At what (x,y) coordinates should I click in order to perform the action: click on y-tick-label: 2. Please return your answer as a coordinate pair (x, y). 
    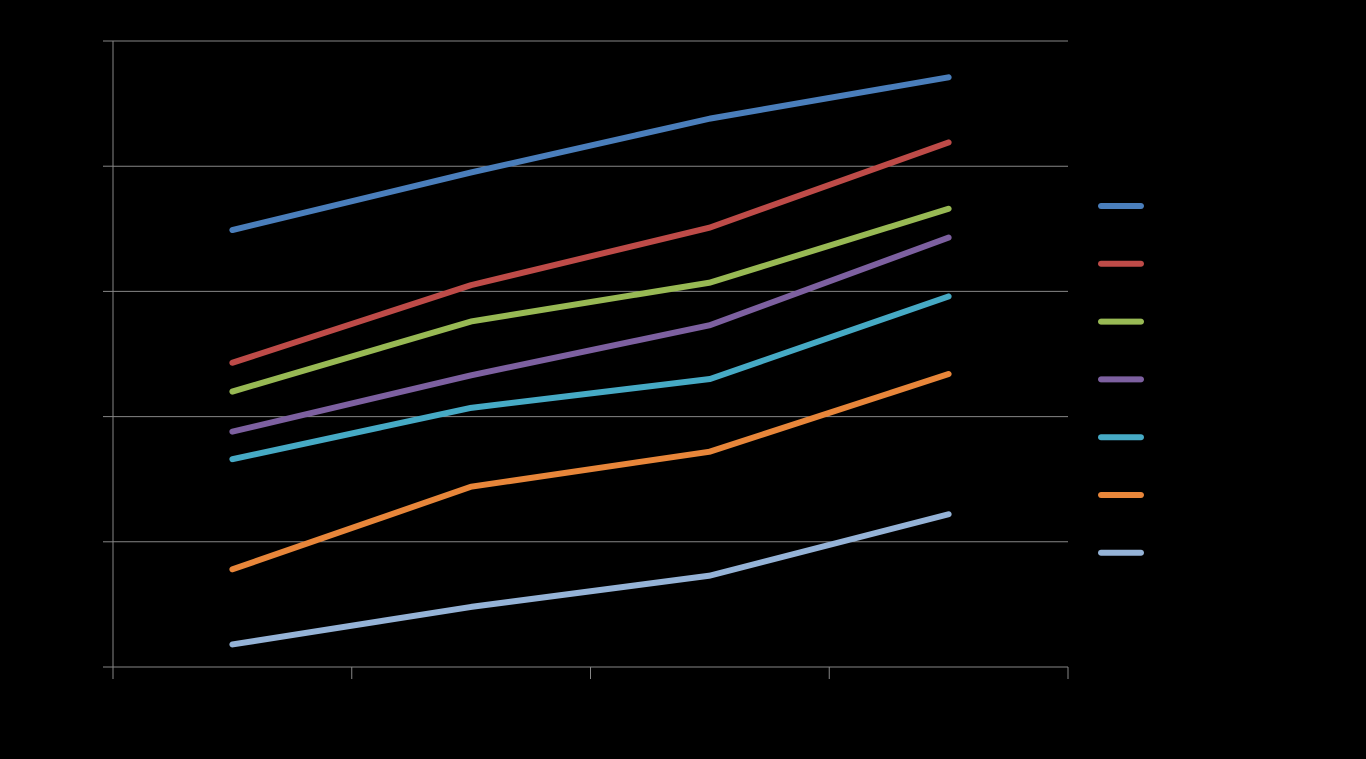
    Looking at the image, I should click on (95, 415).